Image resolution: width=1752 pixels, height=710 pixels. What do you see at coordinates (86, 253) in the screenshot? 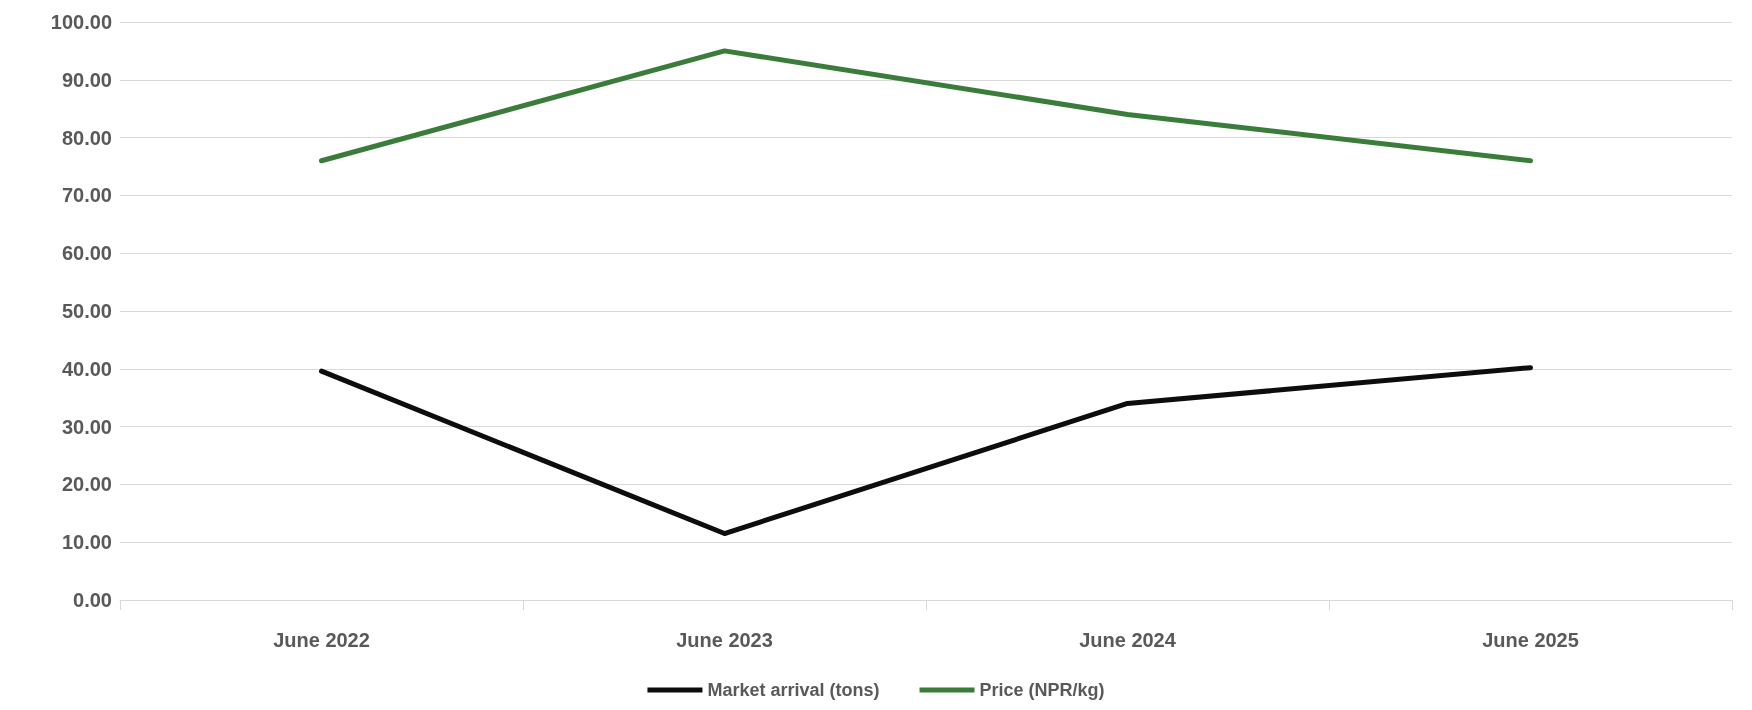
I see `y-tick-label: 60.00` at bounding box center [86, 253].